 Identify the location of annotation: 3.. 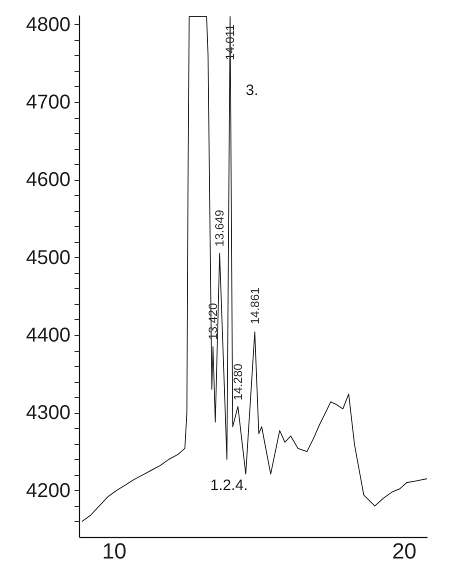
(252, 90).